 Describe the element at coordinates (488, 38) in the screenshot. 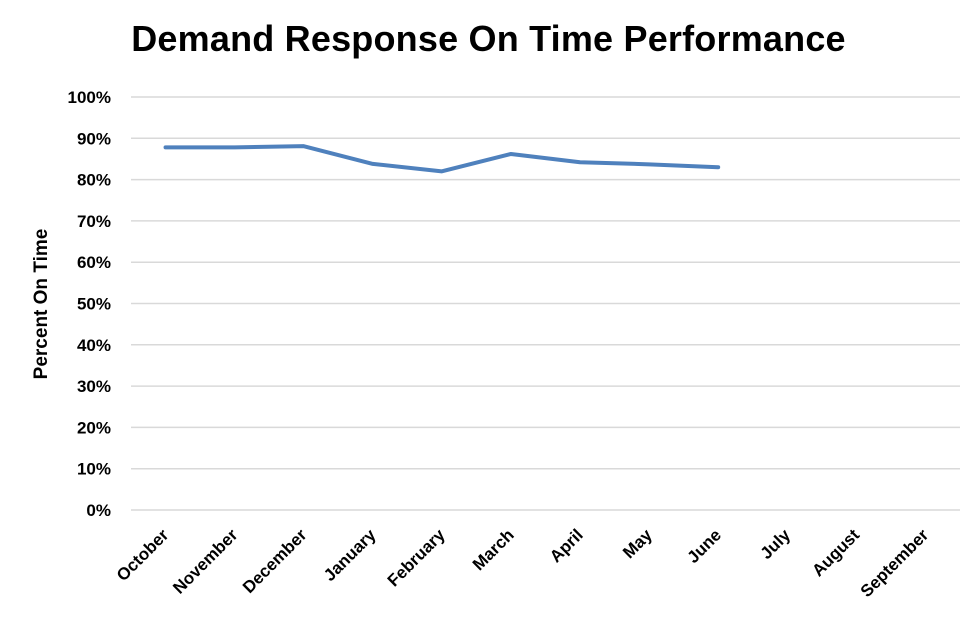

I see `chart-title: Demand Response On Time Performance` at that location.